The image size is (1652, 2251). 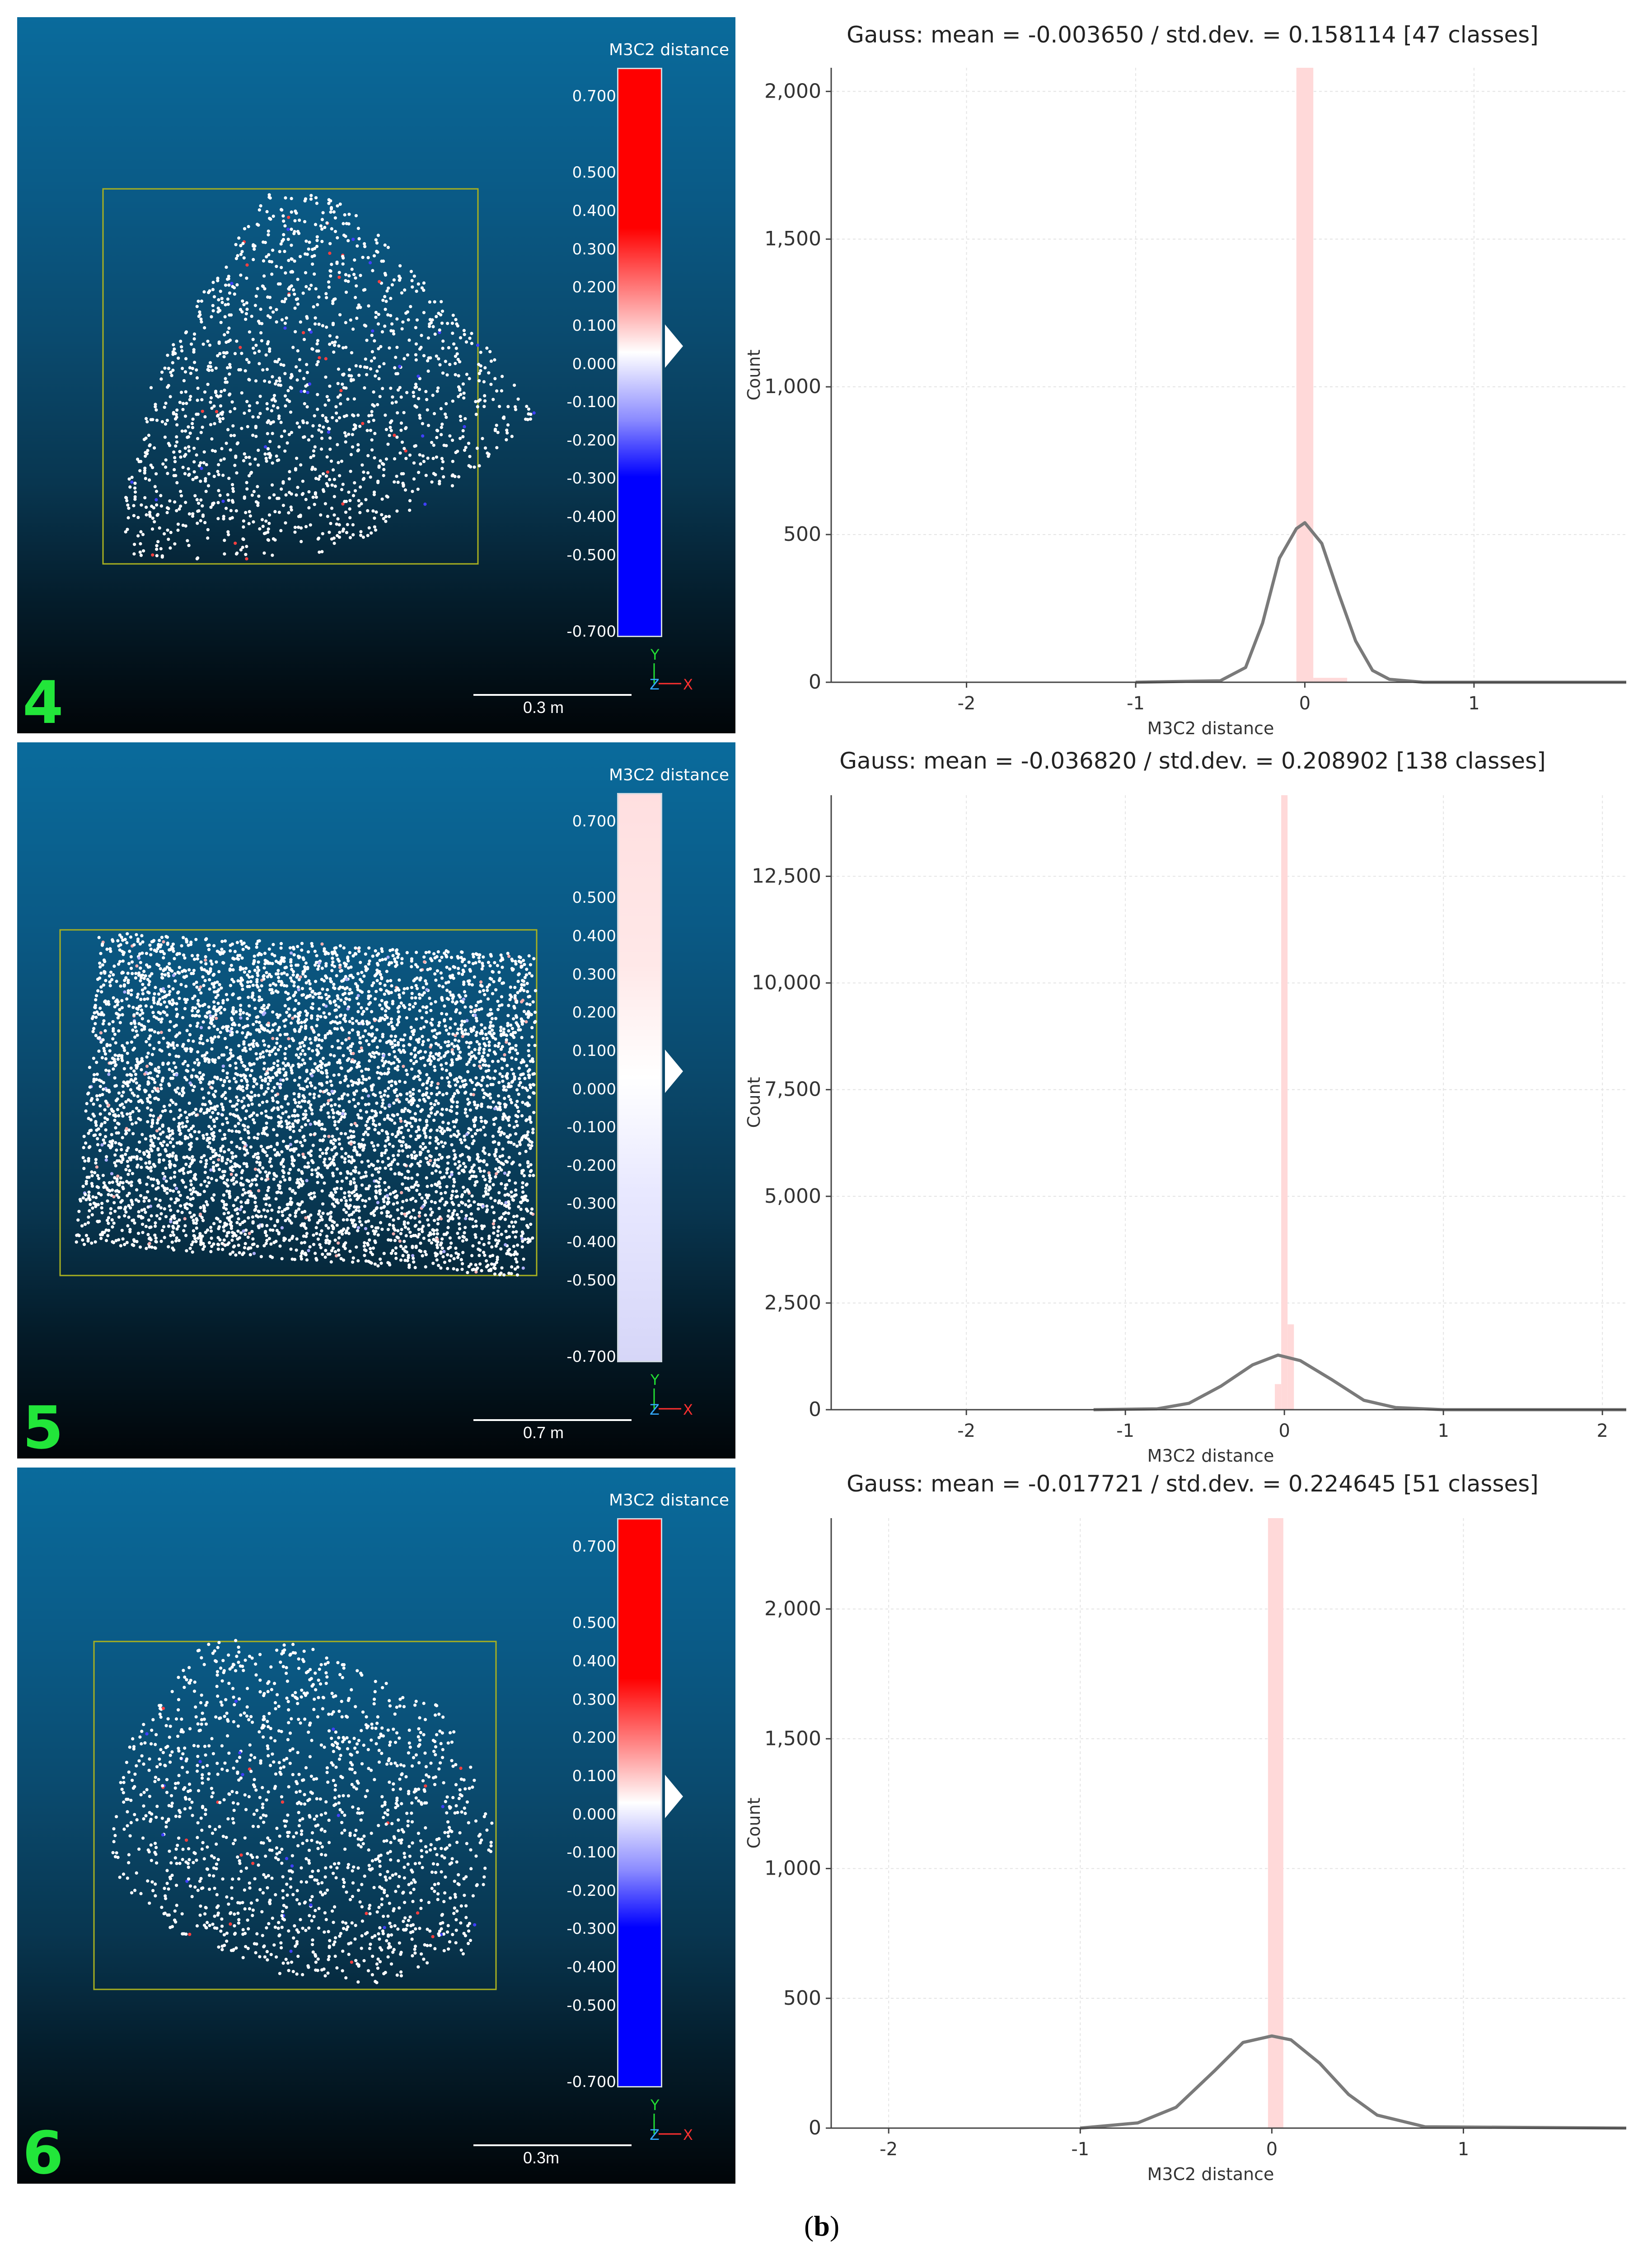 What do you see at coordinates (43, 700) in the screenshot?
I see `panel-number: 4` at bounding box center [43, 700].